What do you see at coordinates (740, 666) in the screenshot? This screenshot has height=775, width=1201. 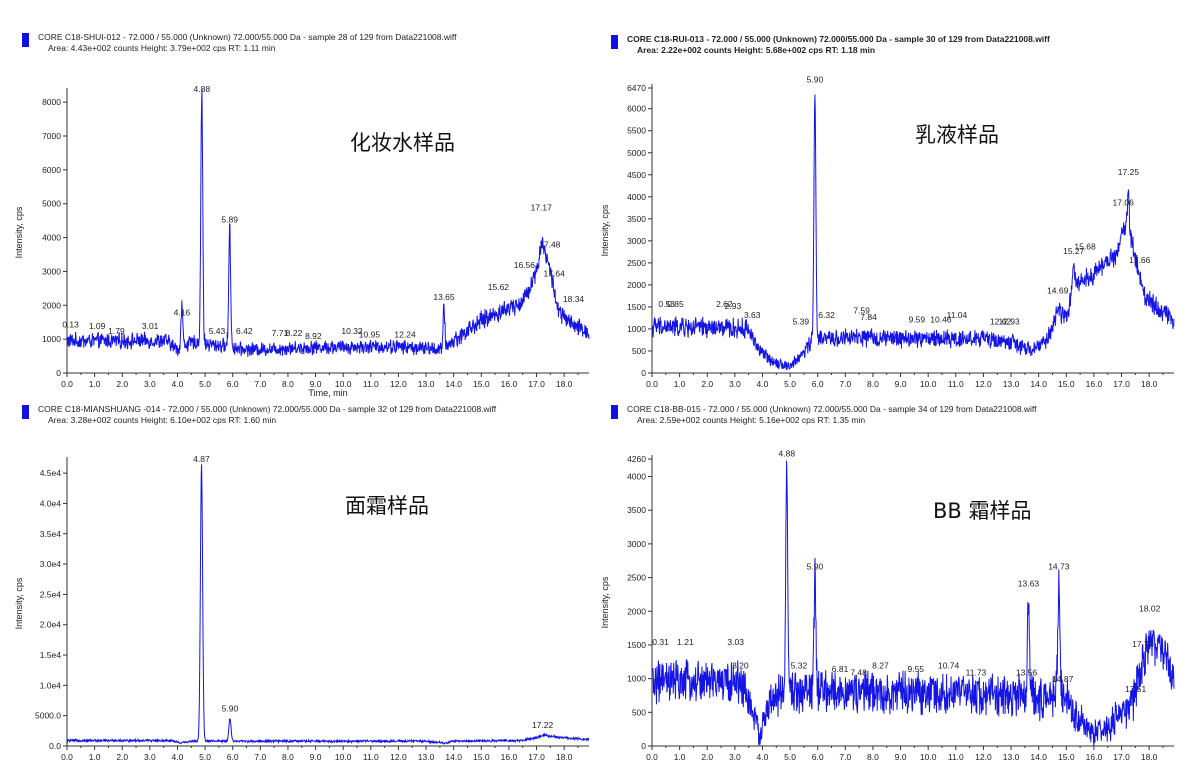 I see `peak-label: 3.20` at bounding box center [740, 666].